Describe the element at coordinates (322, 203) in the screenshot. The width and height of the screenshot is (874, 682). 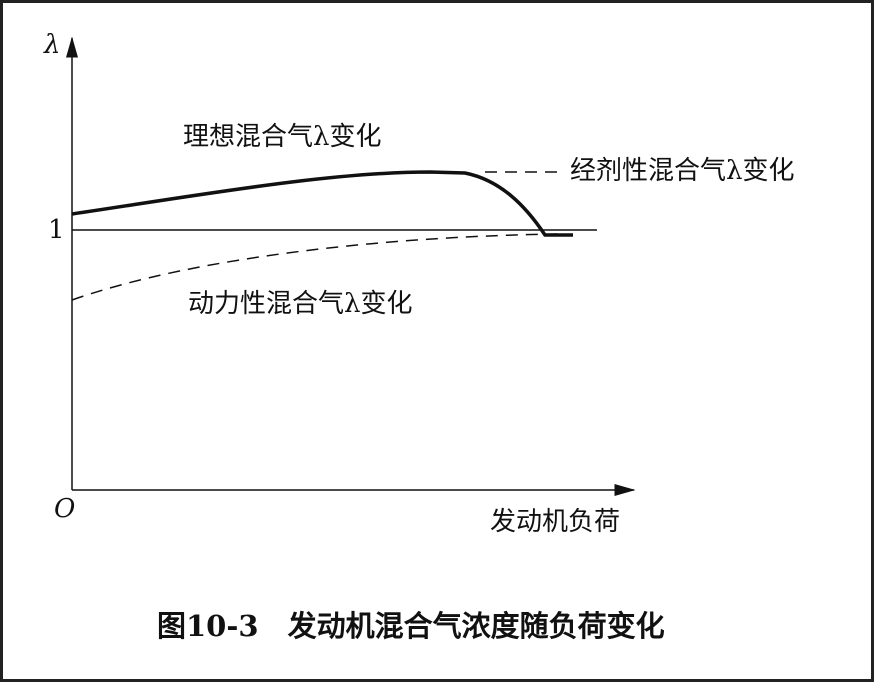
I see `ideal-curve` at that location.